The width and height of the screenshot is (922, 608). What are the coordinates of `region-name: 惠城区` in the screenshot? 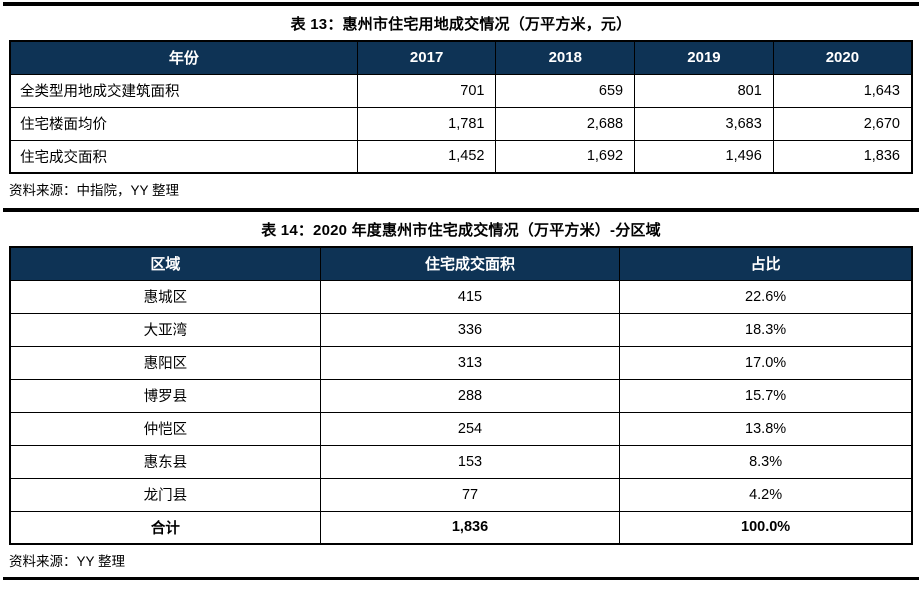 It's located at (165, 296).